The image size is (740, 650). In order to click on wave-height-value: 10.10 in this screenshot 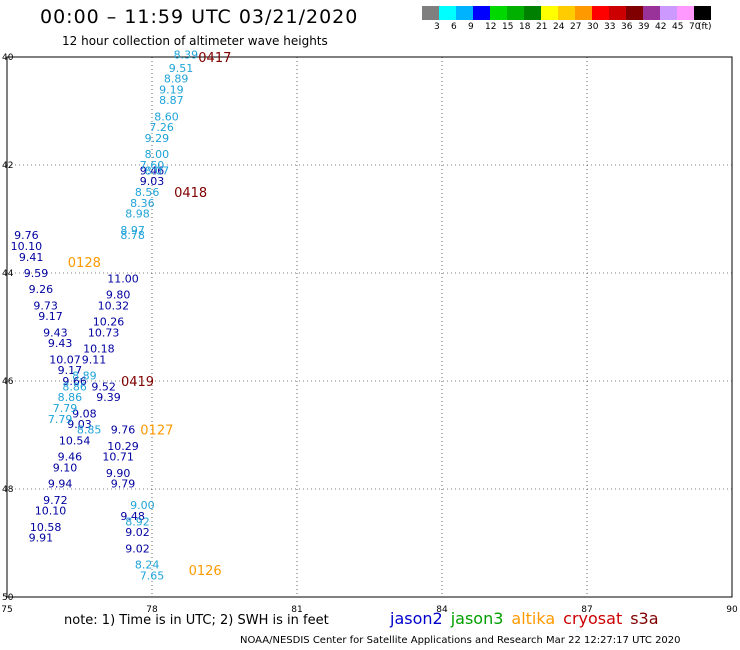, I will do `click(27, 246)`.